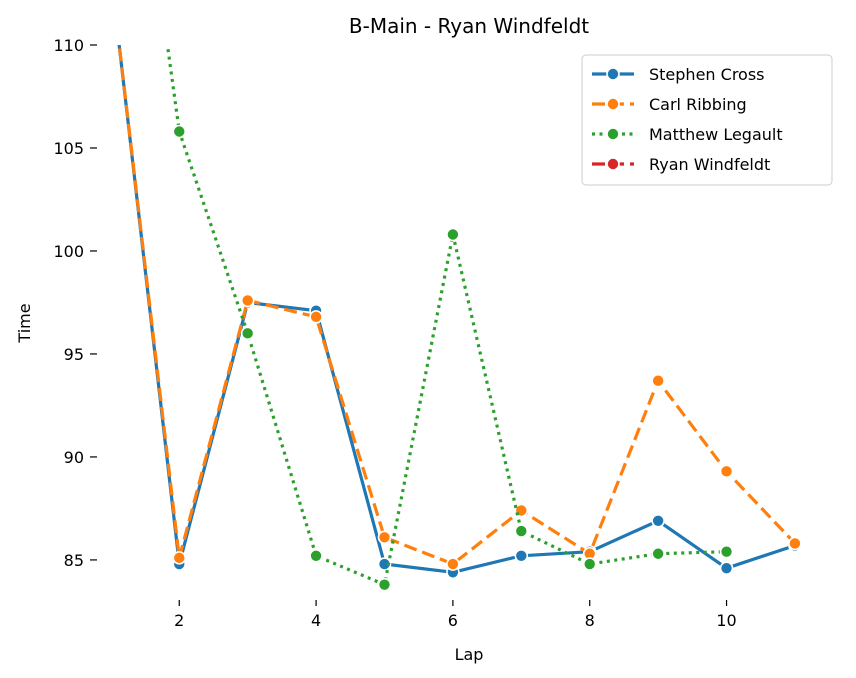 The width and height of the screenshot is (856, 678). I want to click on x-tick-label: 2, so click(179, 620).